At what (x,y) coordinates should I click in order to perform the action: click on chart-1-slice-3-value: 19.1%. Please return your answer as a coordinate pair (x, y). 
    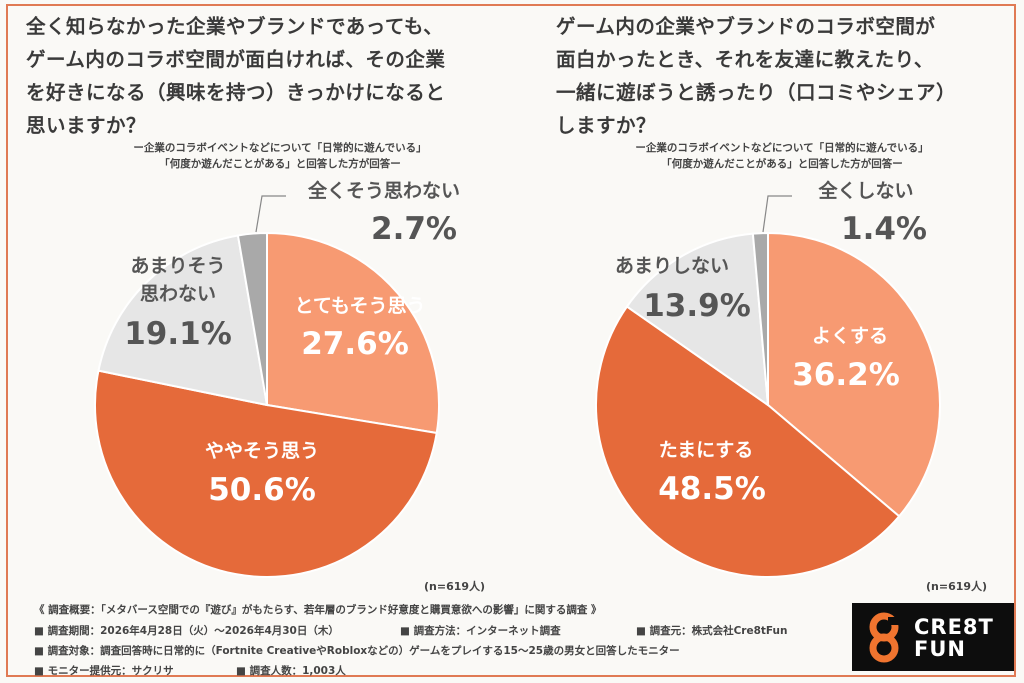
    Looking at the image, I should click on (178, 334).